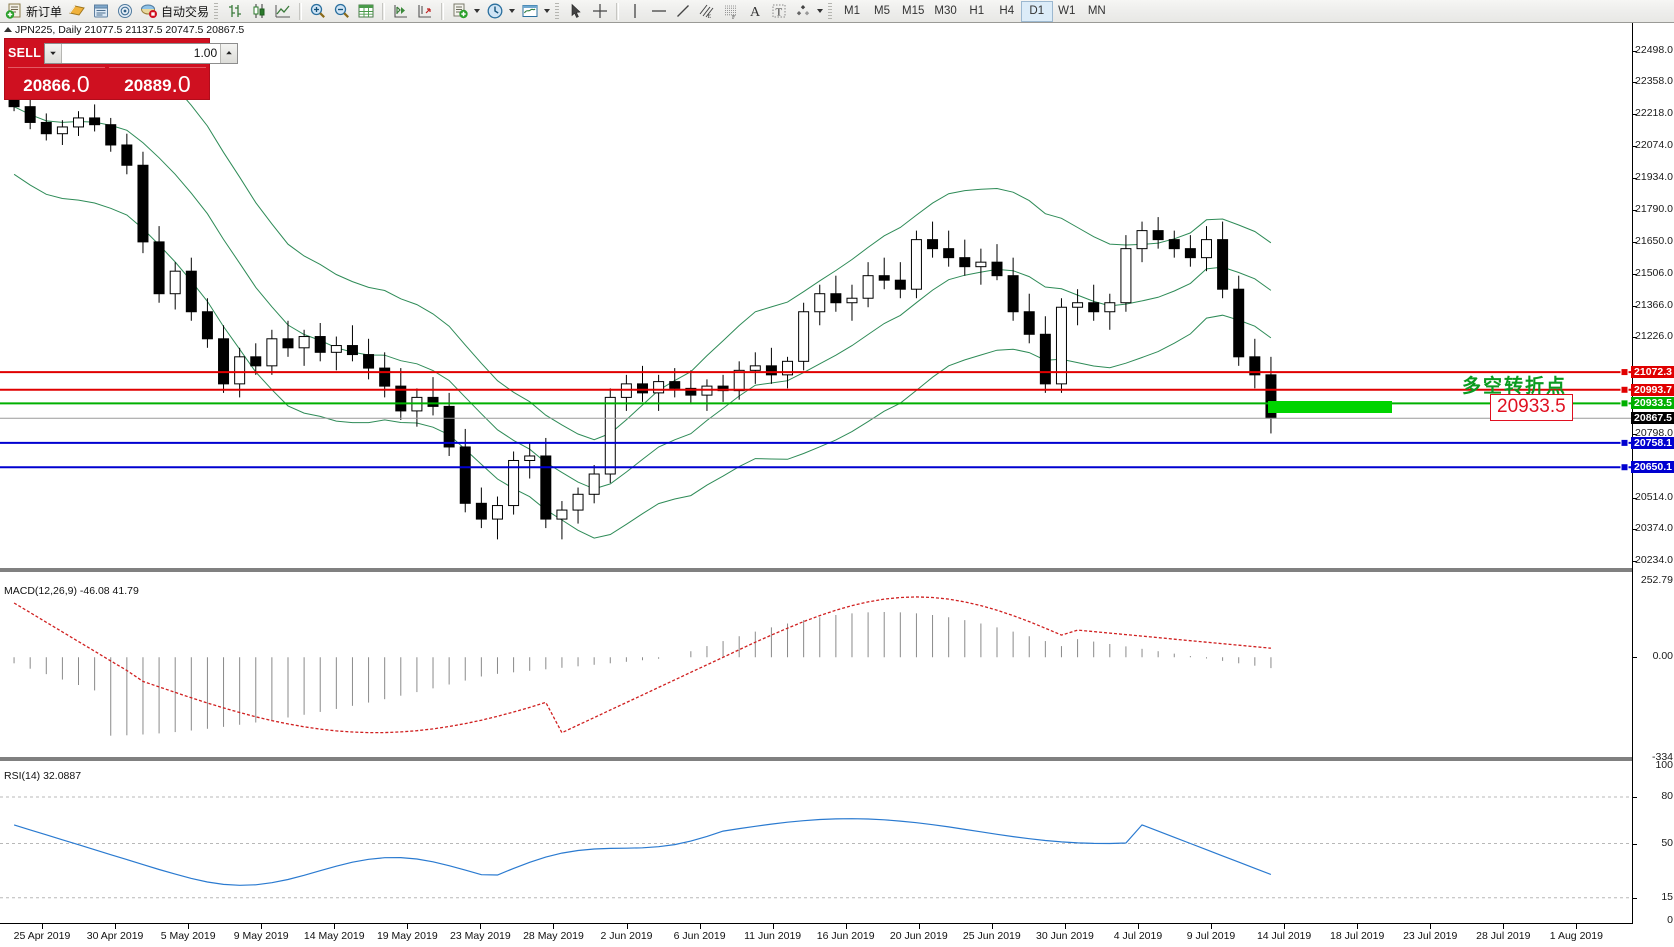 This screenshot has height=947, width=1674. Describe the element at coordinates (547, 11) in the screenshot. I see `templates-caret-icon` at that location.